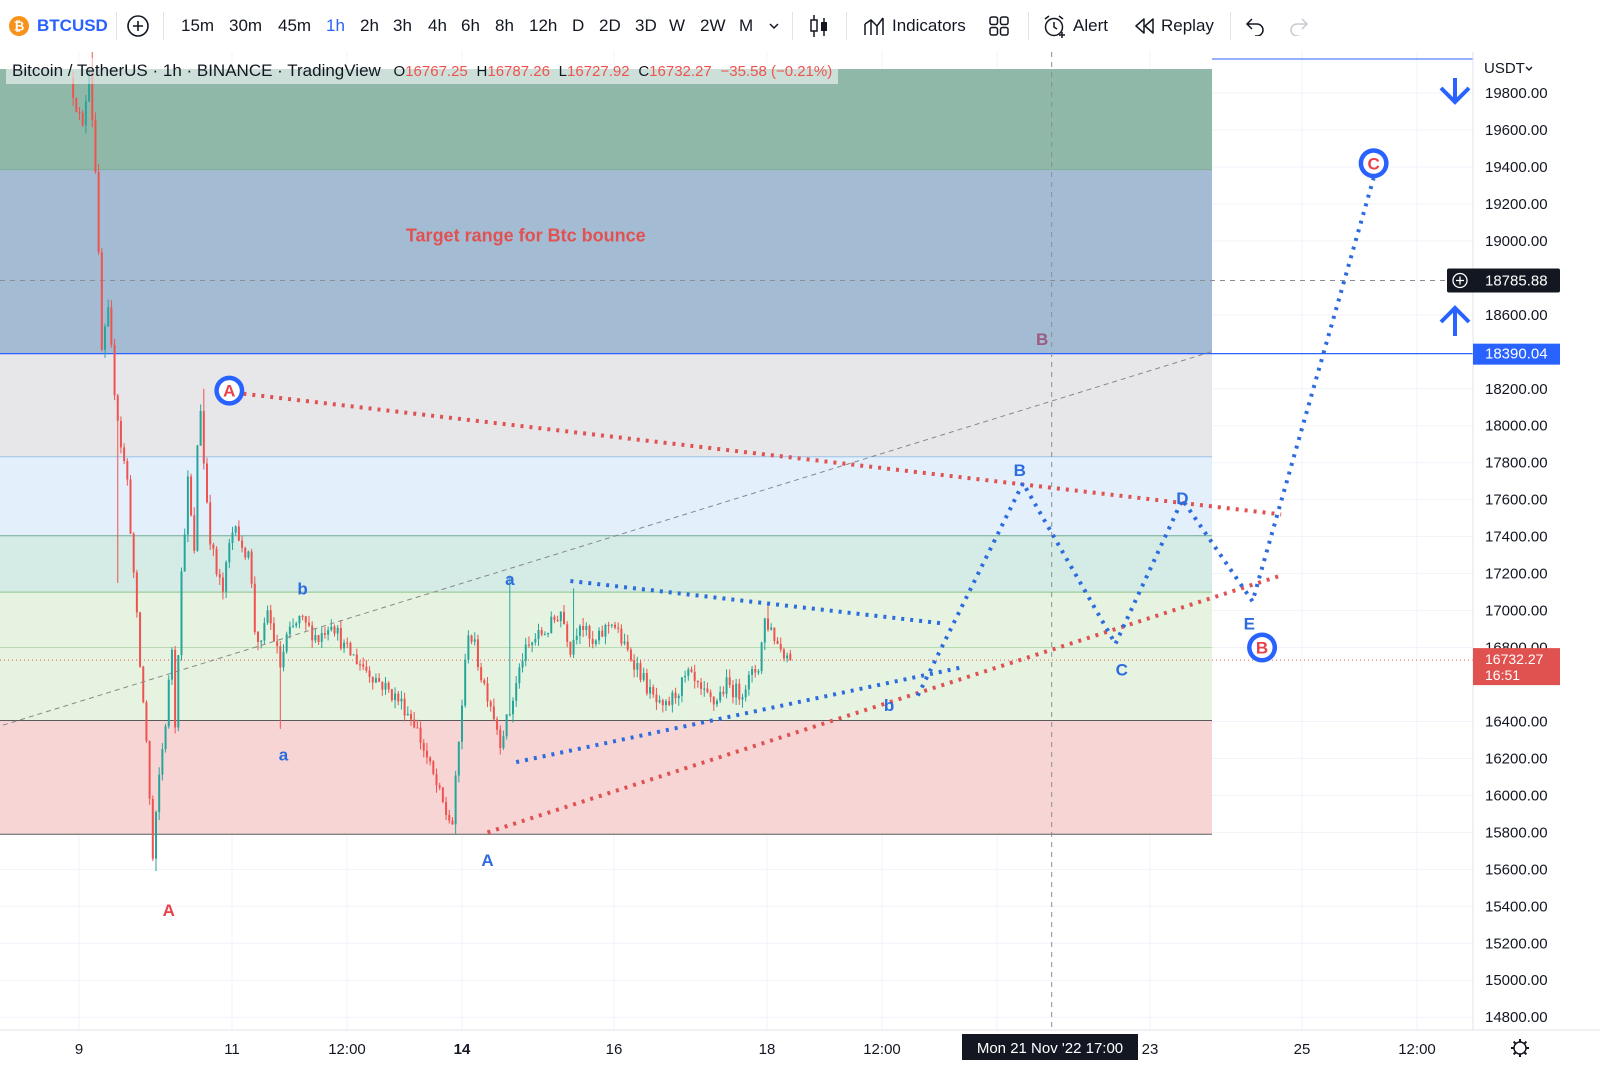  I want to click on interval-button-m: M, so click(746, 25).